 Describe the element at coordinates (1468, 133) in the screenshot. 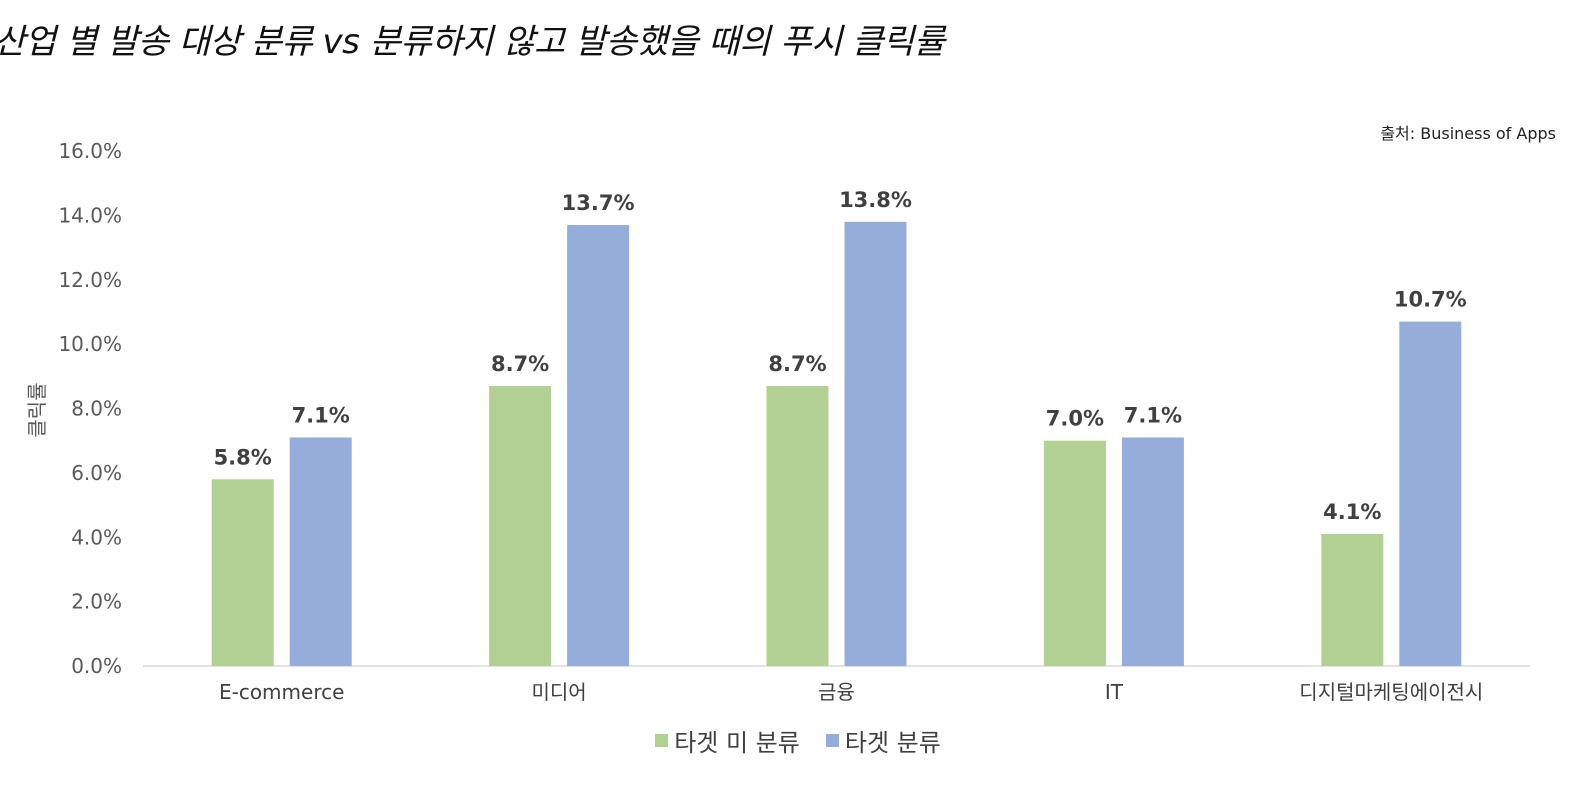

I see `source-note: 출처: Business of Apps` at that location.